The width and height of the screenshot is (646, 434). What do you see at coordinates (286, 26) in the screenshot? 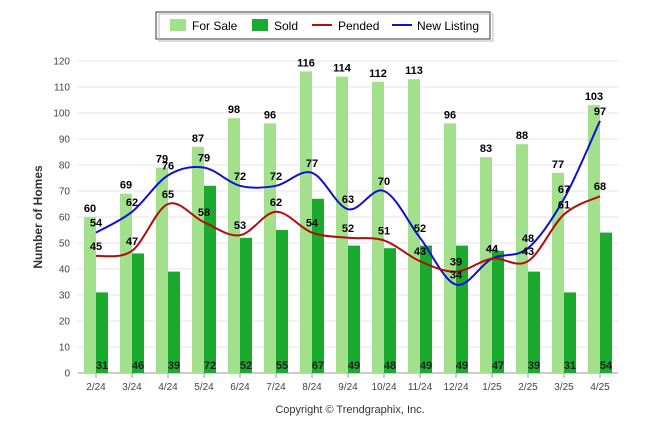
I see `legend-label-sold: Sold` at bounding box center [286, 26].